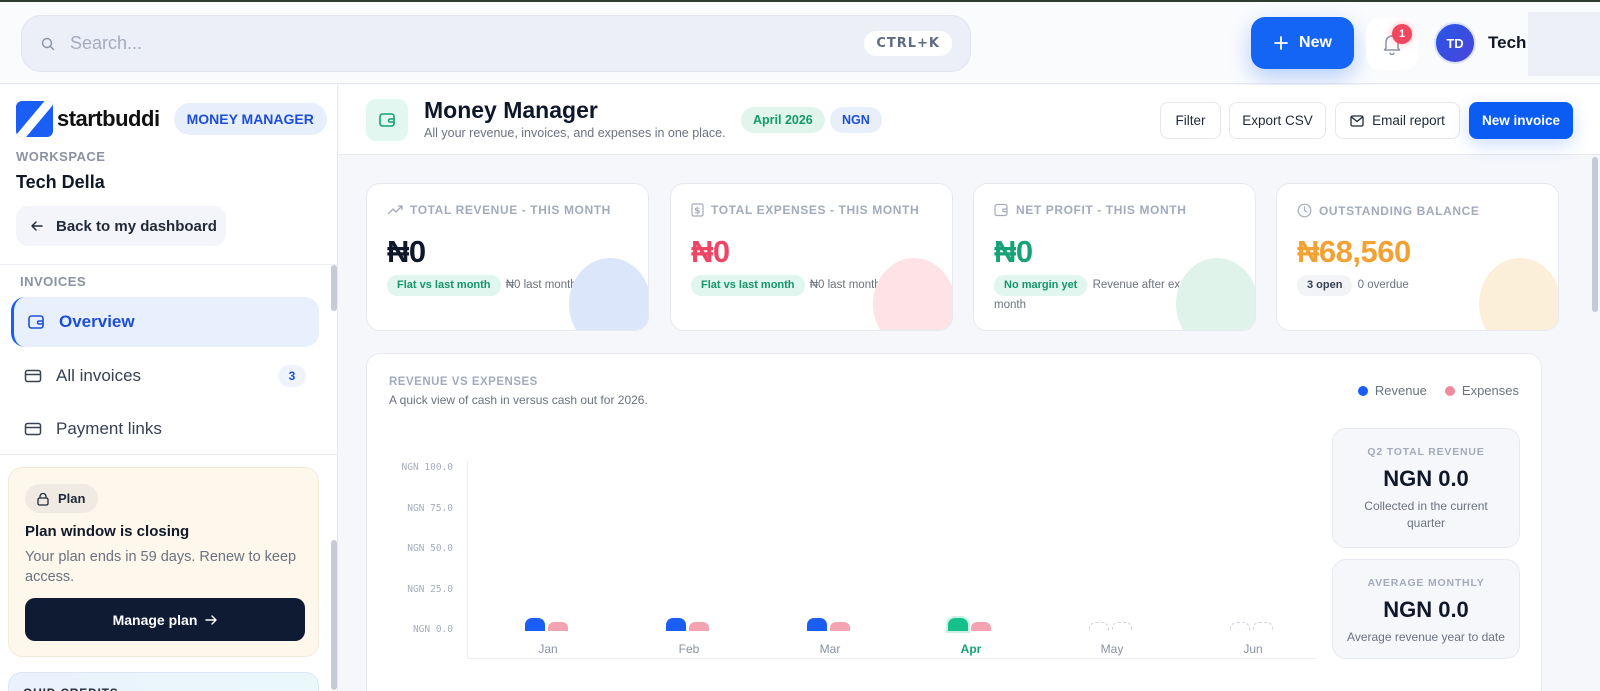 The image size is (1600, 691). I want to click on month-label: May, so click(1112, 649).